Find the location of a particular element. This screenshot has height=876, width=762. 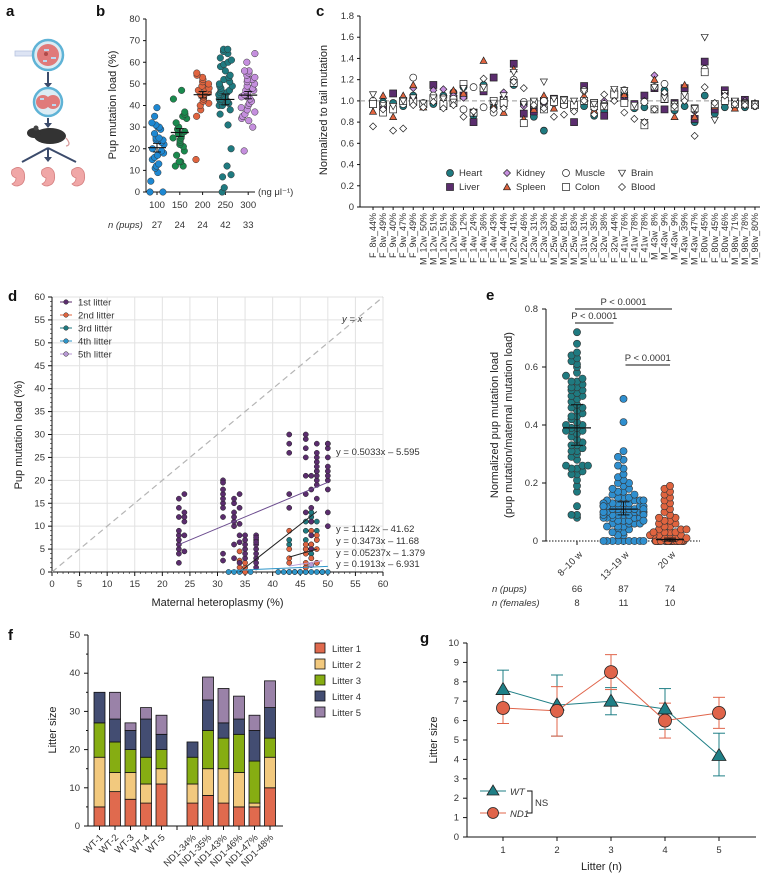

y-axis-label-2: (pup mutation/maternal mutation load) is located at coordinates (509, 425).